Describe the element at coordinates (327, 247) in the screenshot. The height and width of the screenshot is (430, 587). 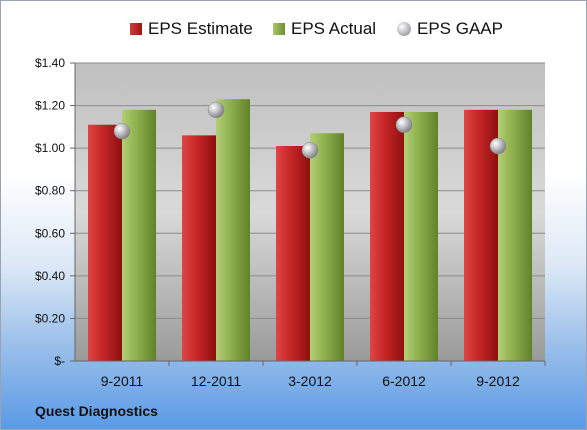
I see `bar-eps-actual-3-2012` at that location.